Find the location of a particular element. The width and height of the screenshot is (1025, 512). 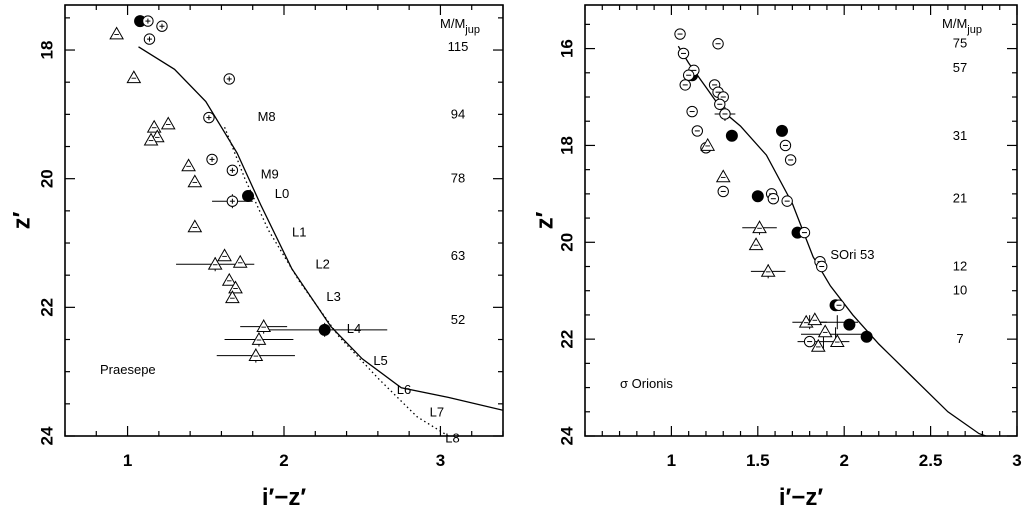

mass-label: 31 is located at coordinates (960, 135).